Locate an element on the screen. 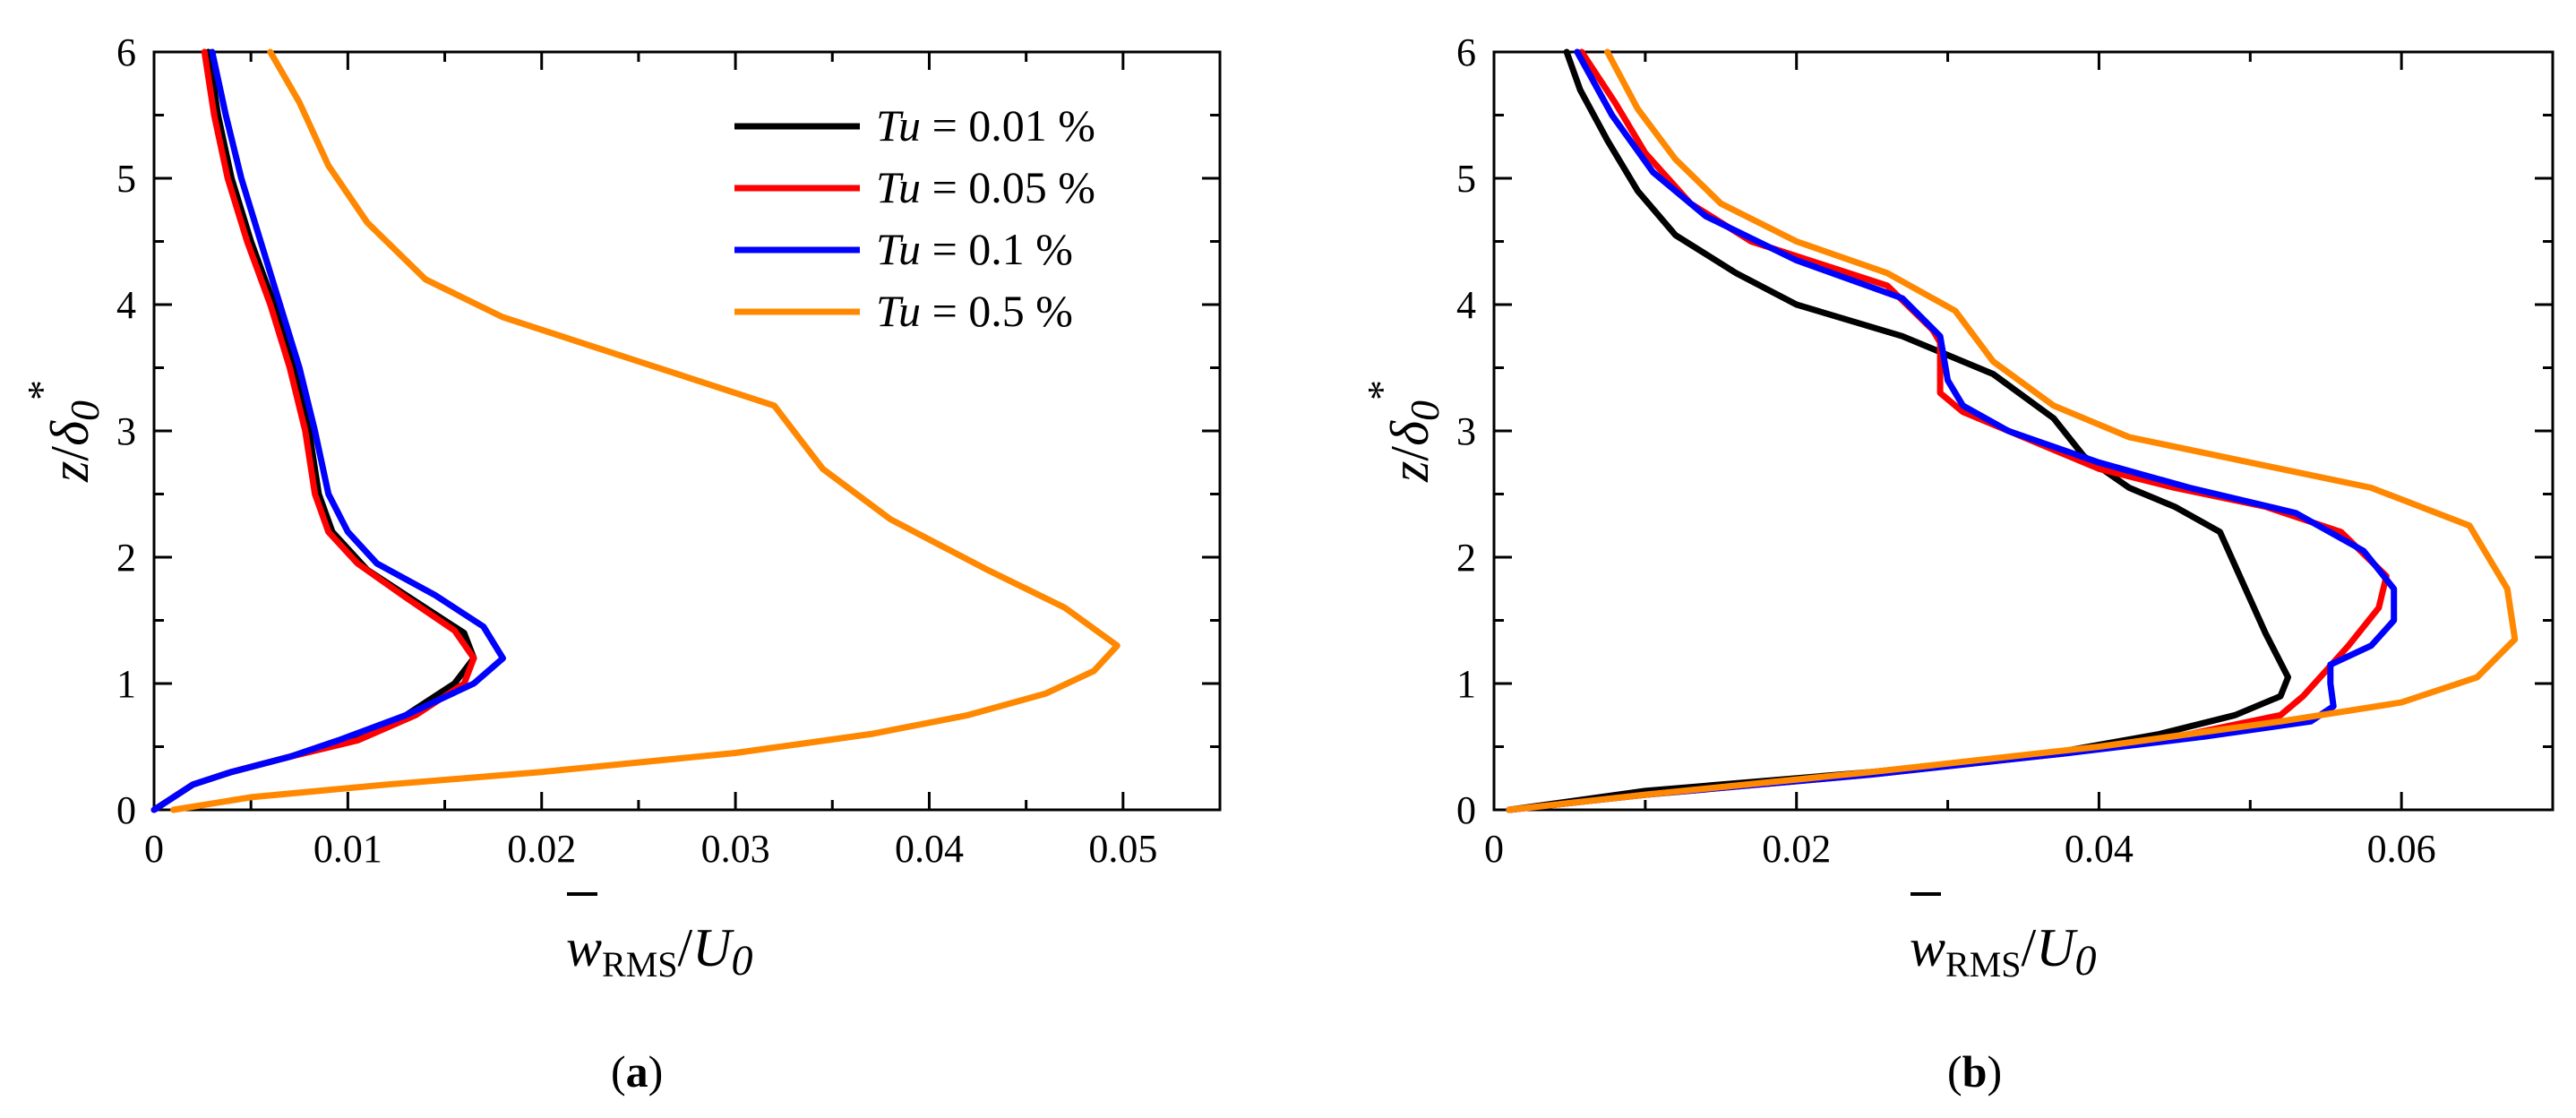  x-tick-label: 0.03 is located at coordinates (735, 849).